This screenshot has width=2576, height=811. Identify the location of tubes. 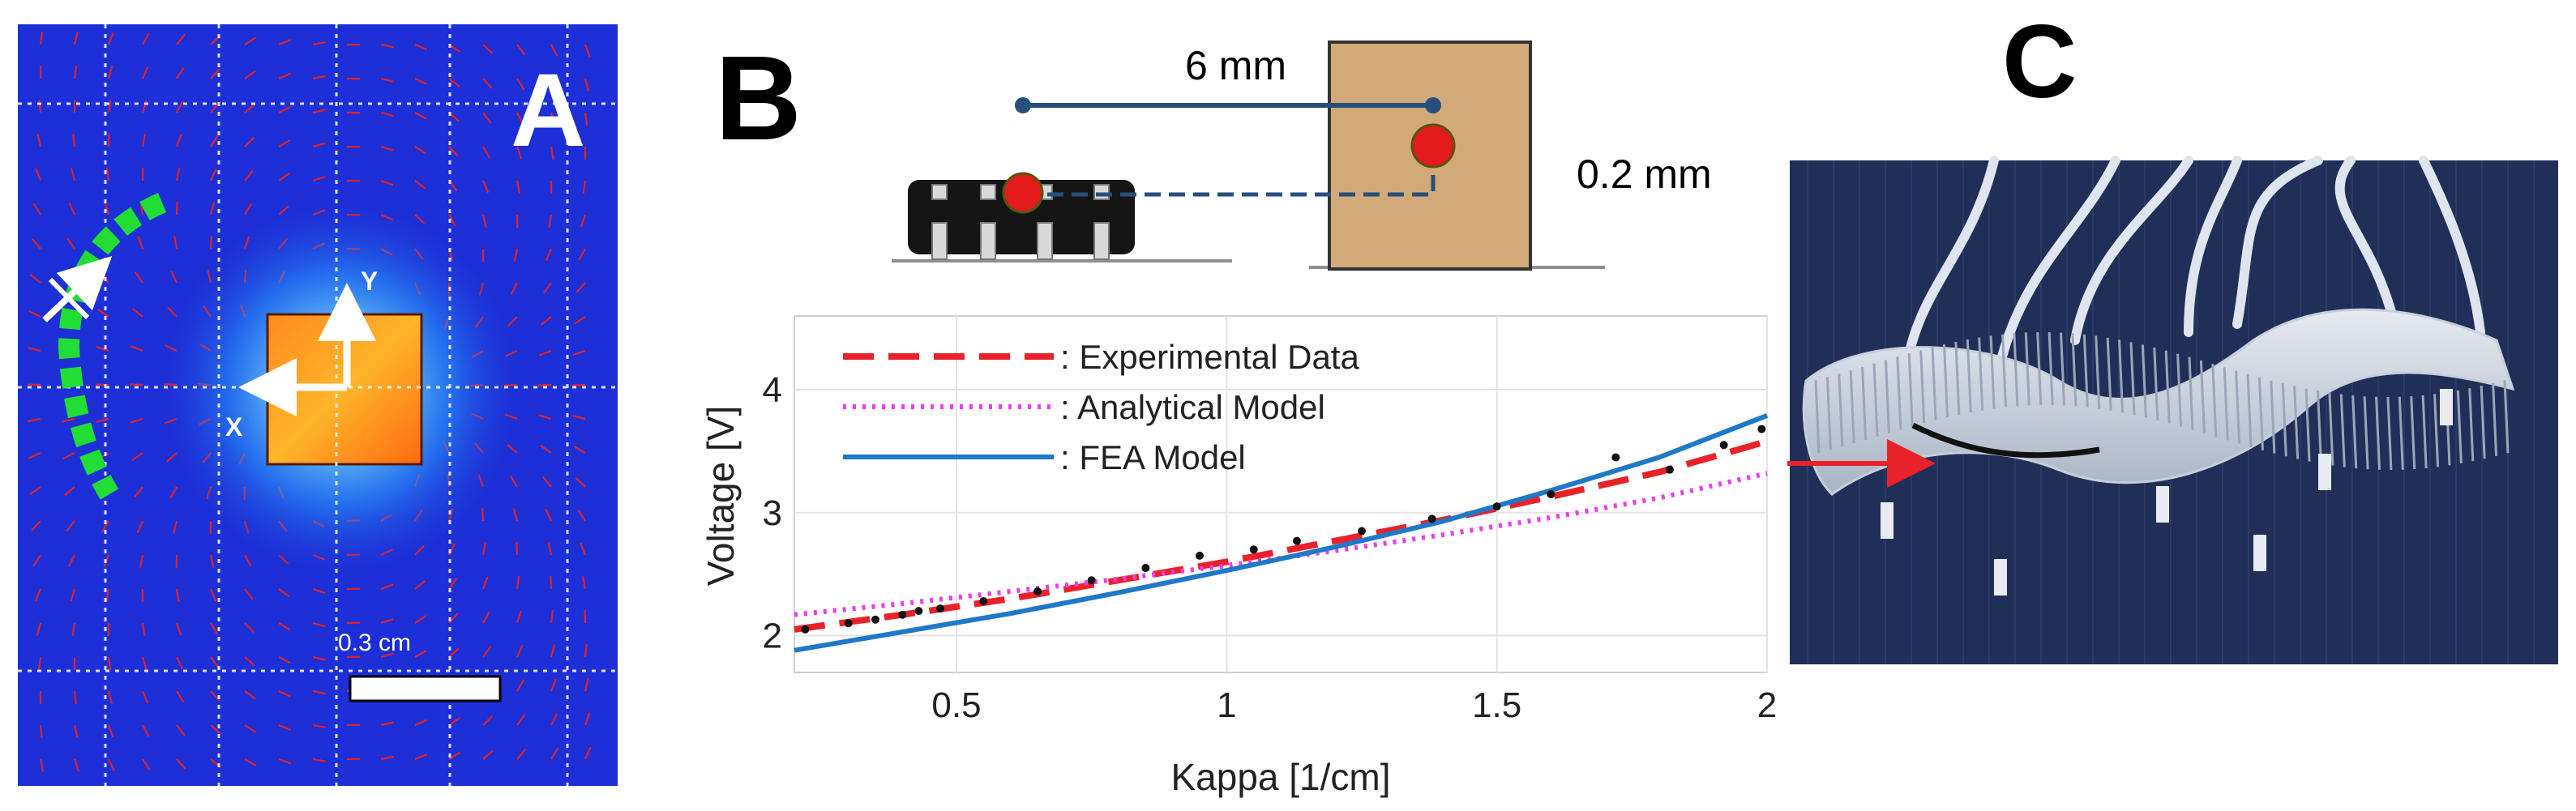
(2192, 271).